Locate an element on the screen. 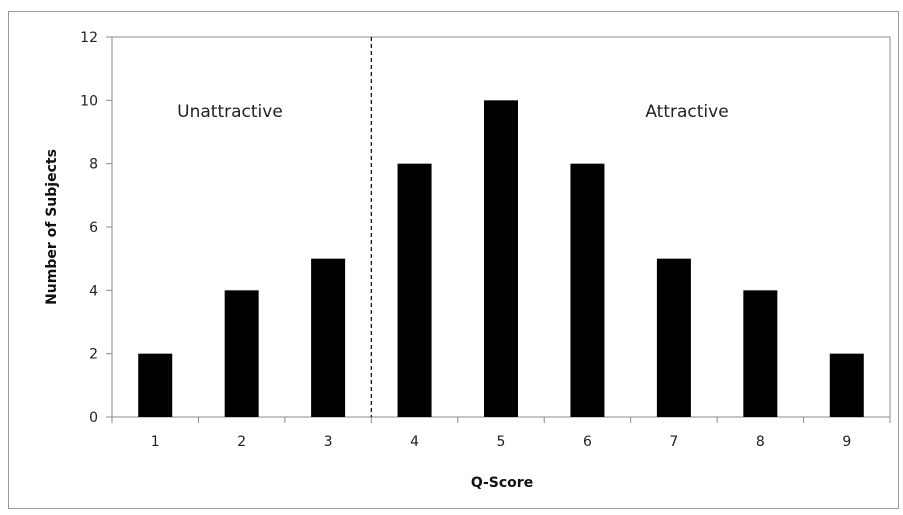 The height and width of the screenshot is (515, 903). y-tick-label: 10 is located at coordinates (89, 101).